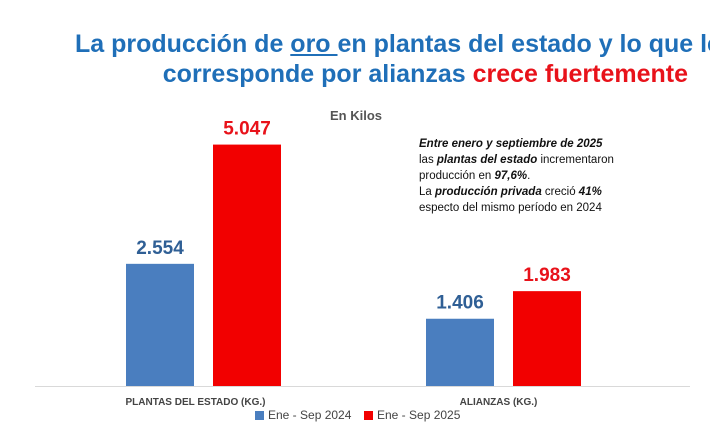 The image size is (710, 426). Describe the element at coordinates (160, 248) in the screenshot. I see `data-label: 2.554` at that location.